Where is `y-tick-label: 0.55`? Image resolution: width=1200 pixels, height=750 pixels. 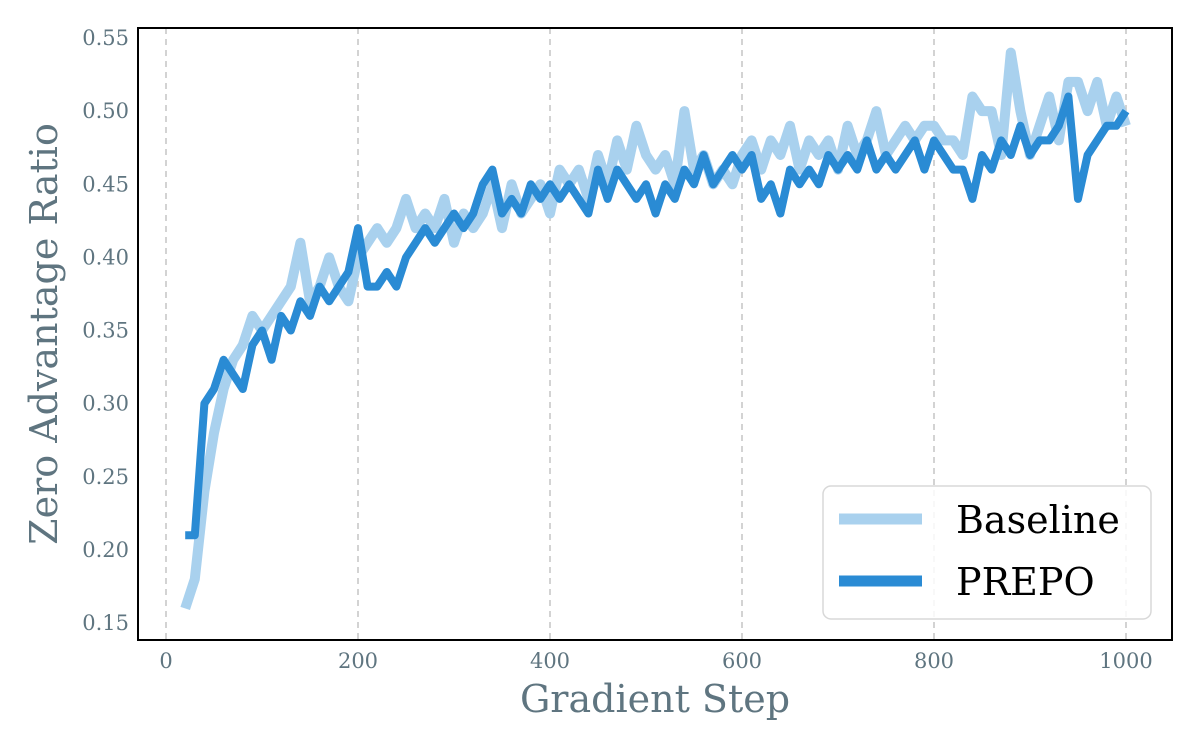 y-tick-label: 0.55 is located at coordinates (105, 38).